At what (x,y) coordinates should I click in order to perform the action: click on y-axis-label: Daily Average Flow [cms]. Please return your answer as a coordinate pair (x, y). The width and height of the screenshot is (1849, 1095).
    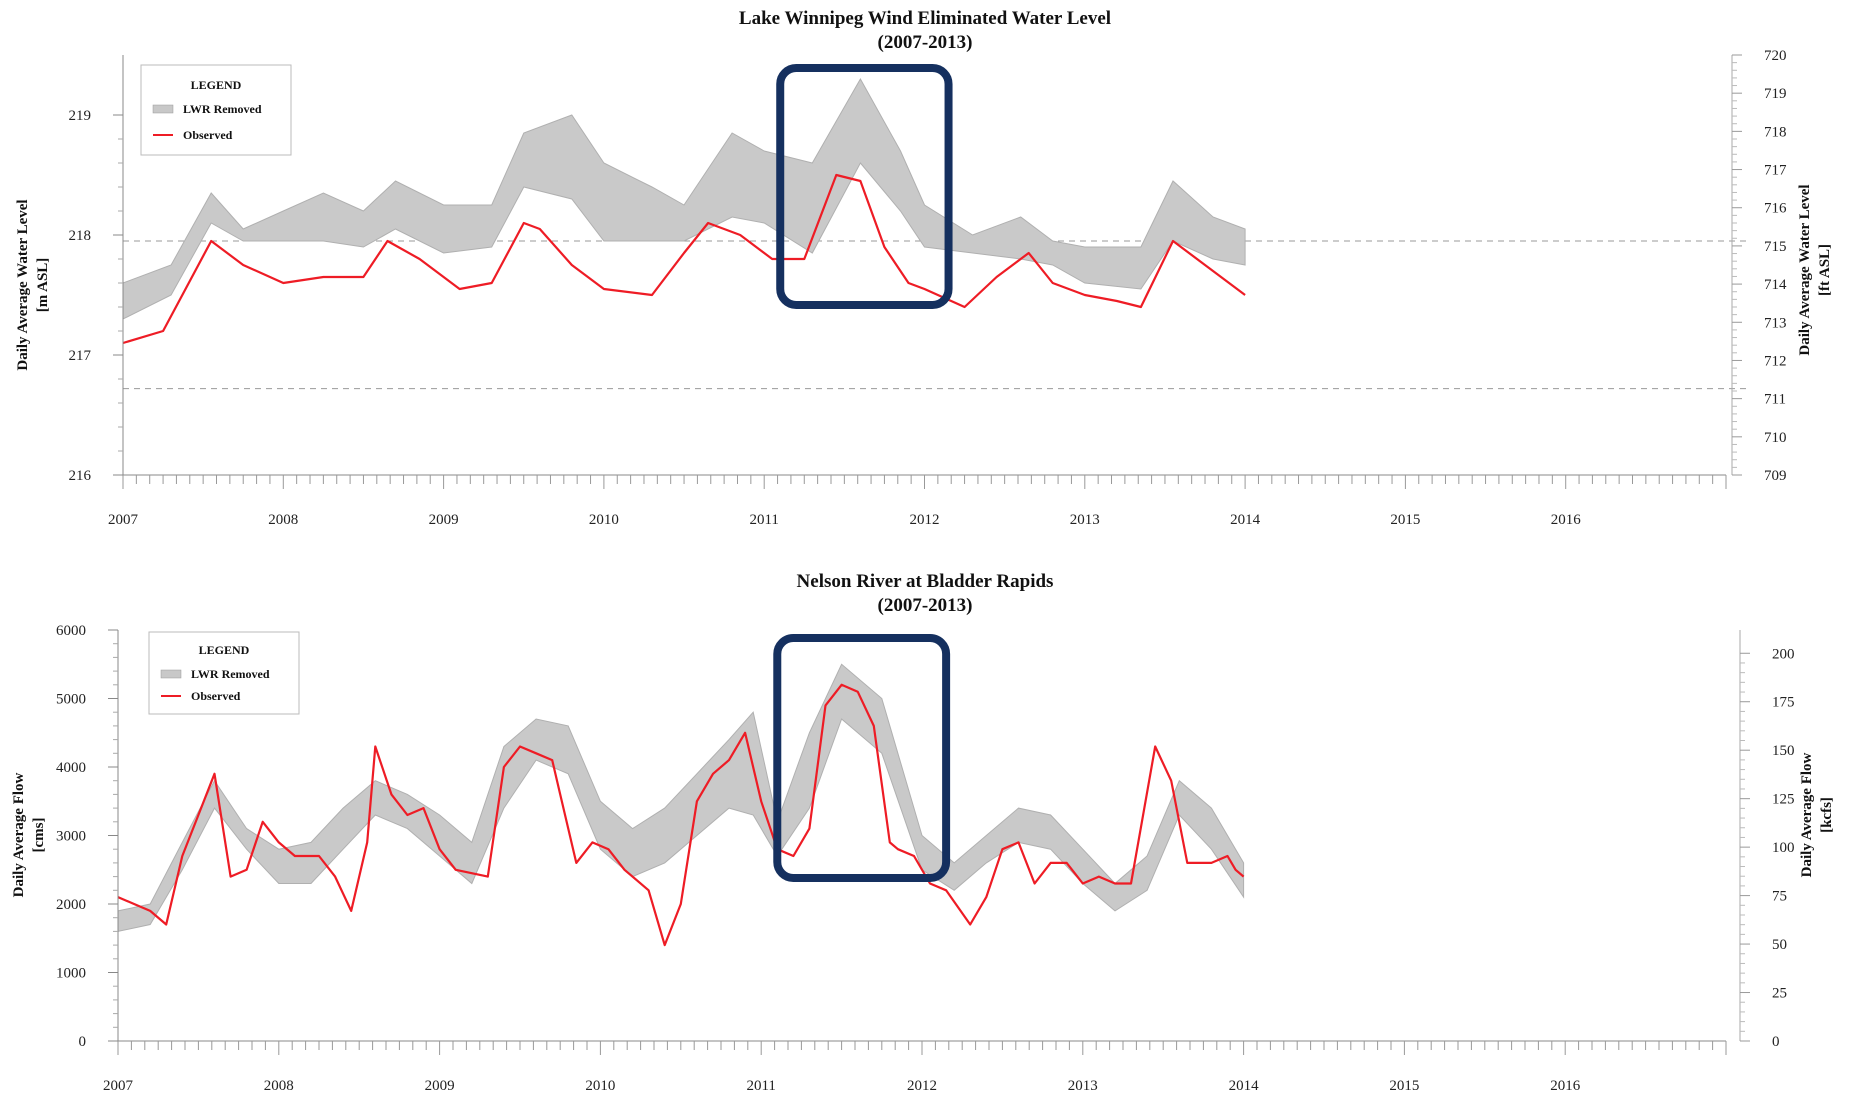
    Looking at the image, I should click on (29, 834).